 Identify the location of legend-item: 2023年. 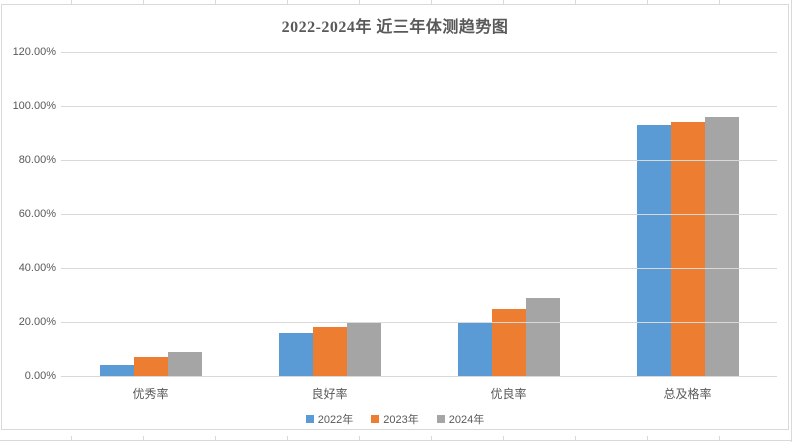
(395, 419).